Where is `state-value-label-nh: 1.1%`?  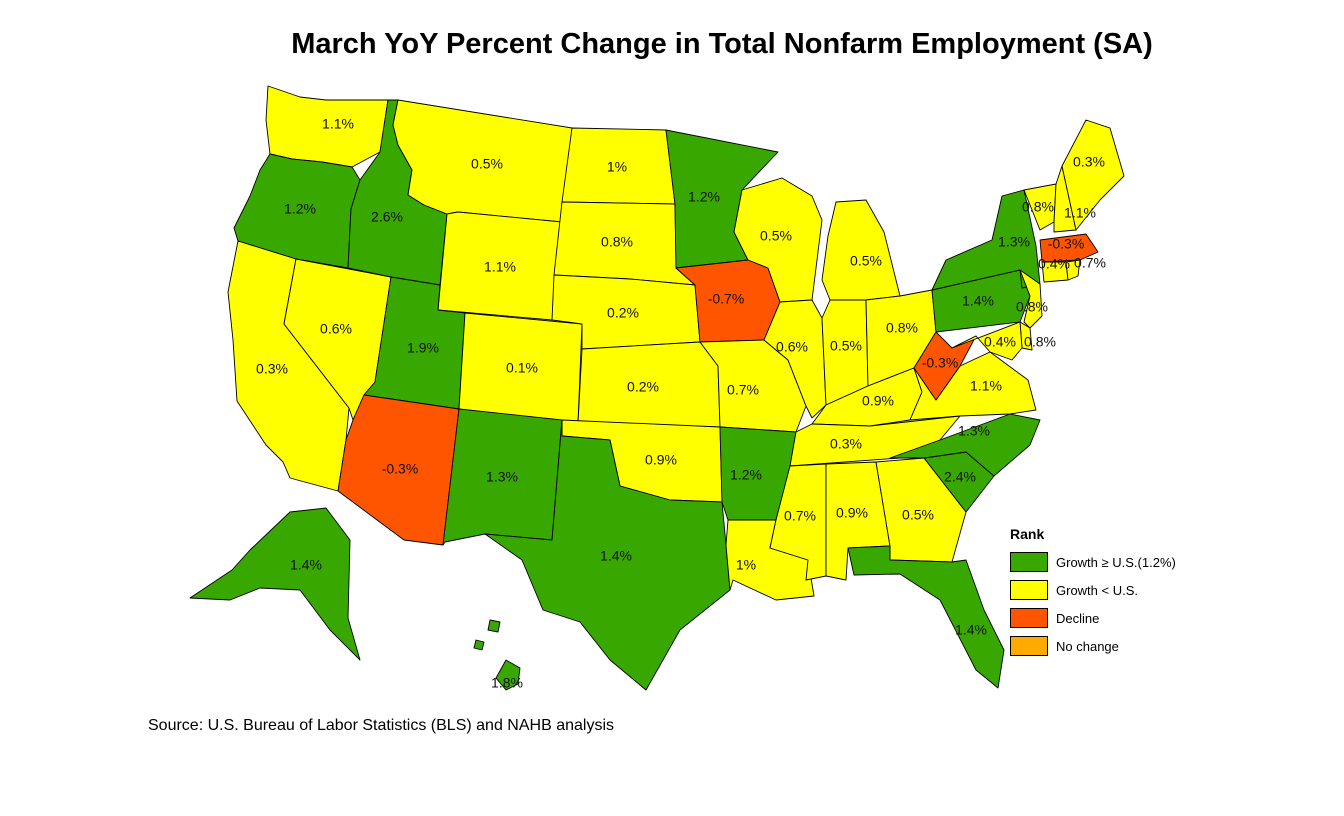 state-value-label-nh: 1.1% is located at coordinates (1080, 213).